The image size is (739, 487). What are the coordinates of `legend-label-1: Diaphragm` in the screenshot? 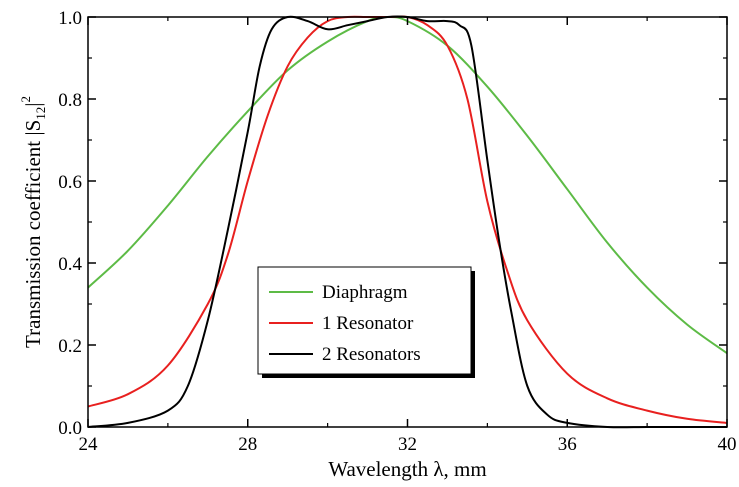 It's located at (365, 292).